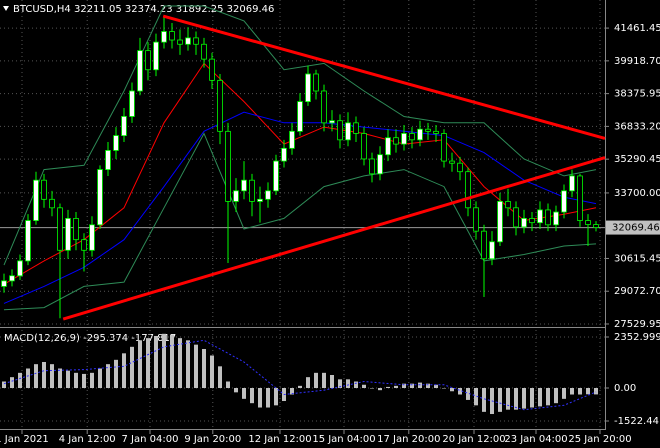 The height and width of the screenshot is (448, 660). I want to click on x-tick-label: 23 Jan 04:00, so click(535, 439).